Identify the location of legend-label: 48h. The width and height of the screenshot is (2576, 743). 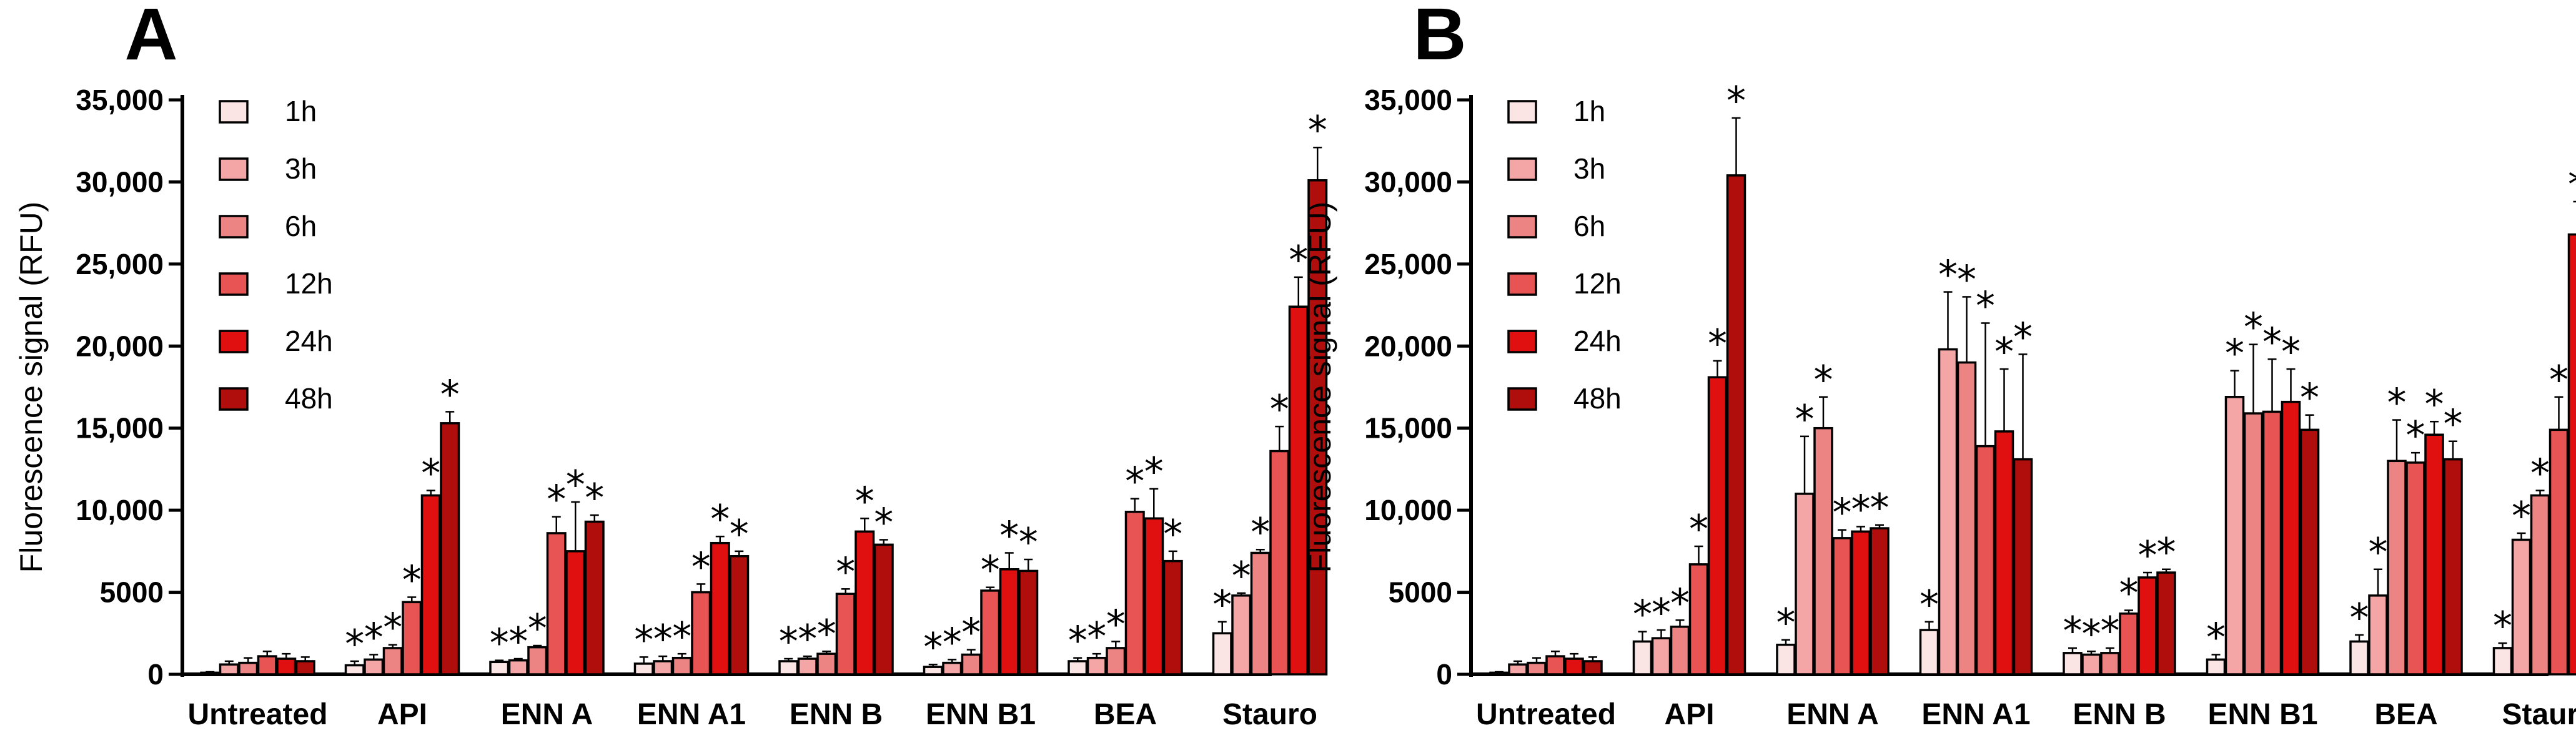
(309, 398).